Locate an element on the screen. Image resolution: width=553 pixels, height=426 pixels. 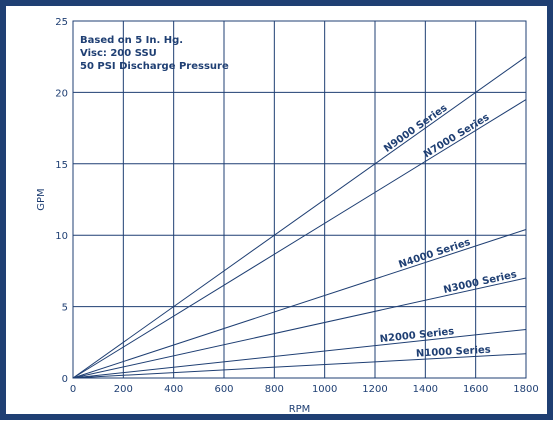
y-tick-label-3: 15 is located at coordinates (61, 165).